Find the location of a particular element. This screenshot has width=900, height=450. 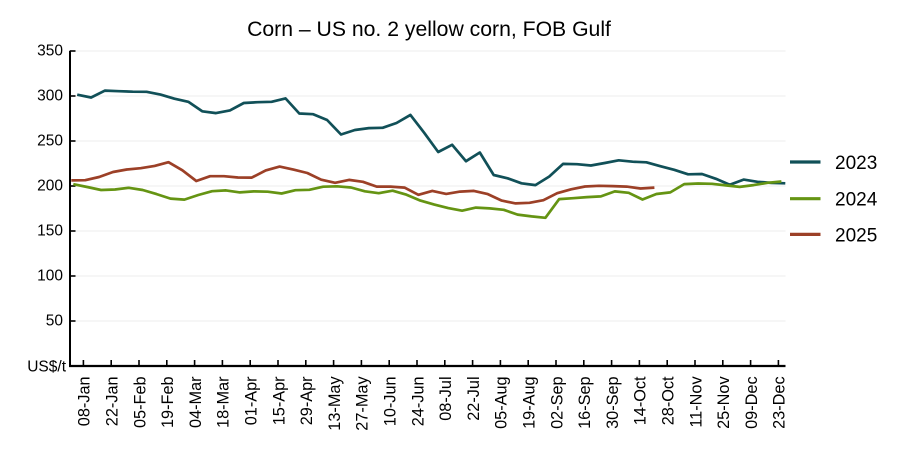

svg-text: 2025 is located at coordinates (856, 235).